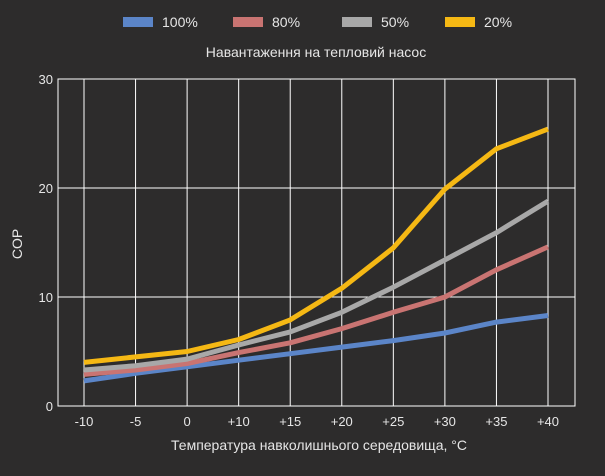 The image size is (605, 476). I want to click on y-tick-label: 10, so click(46, 297).